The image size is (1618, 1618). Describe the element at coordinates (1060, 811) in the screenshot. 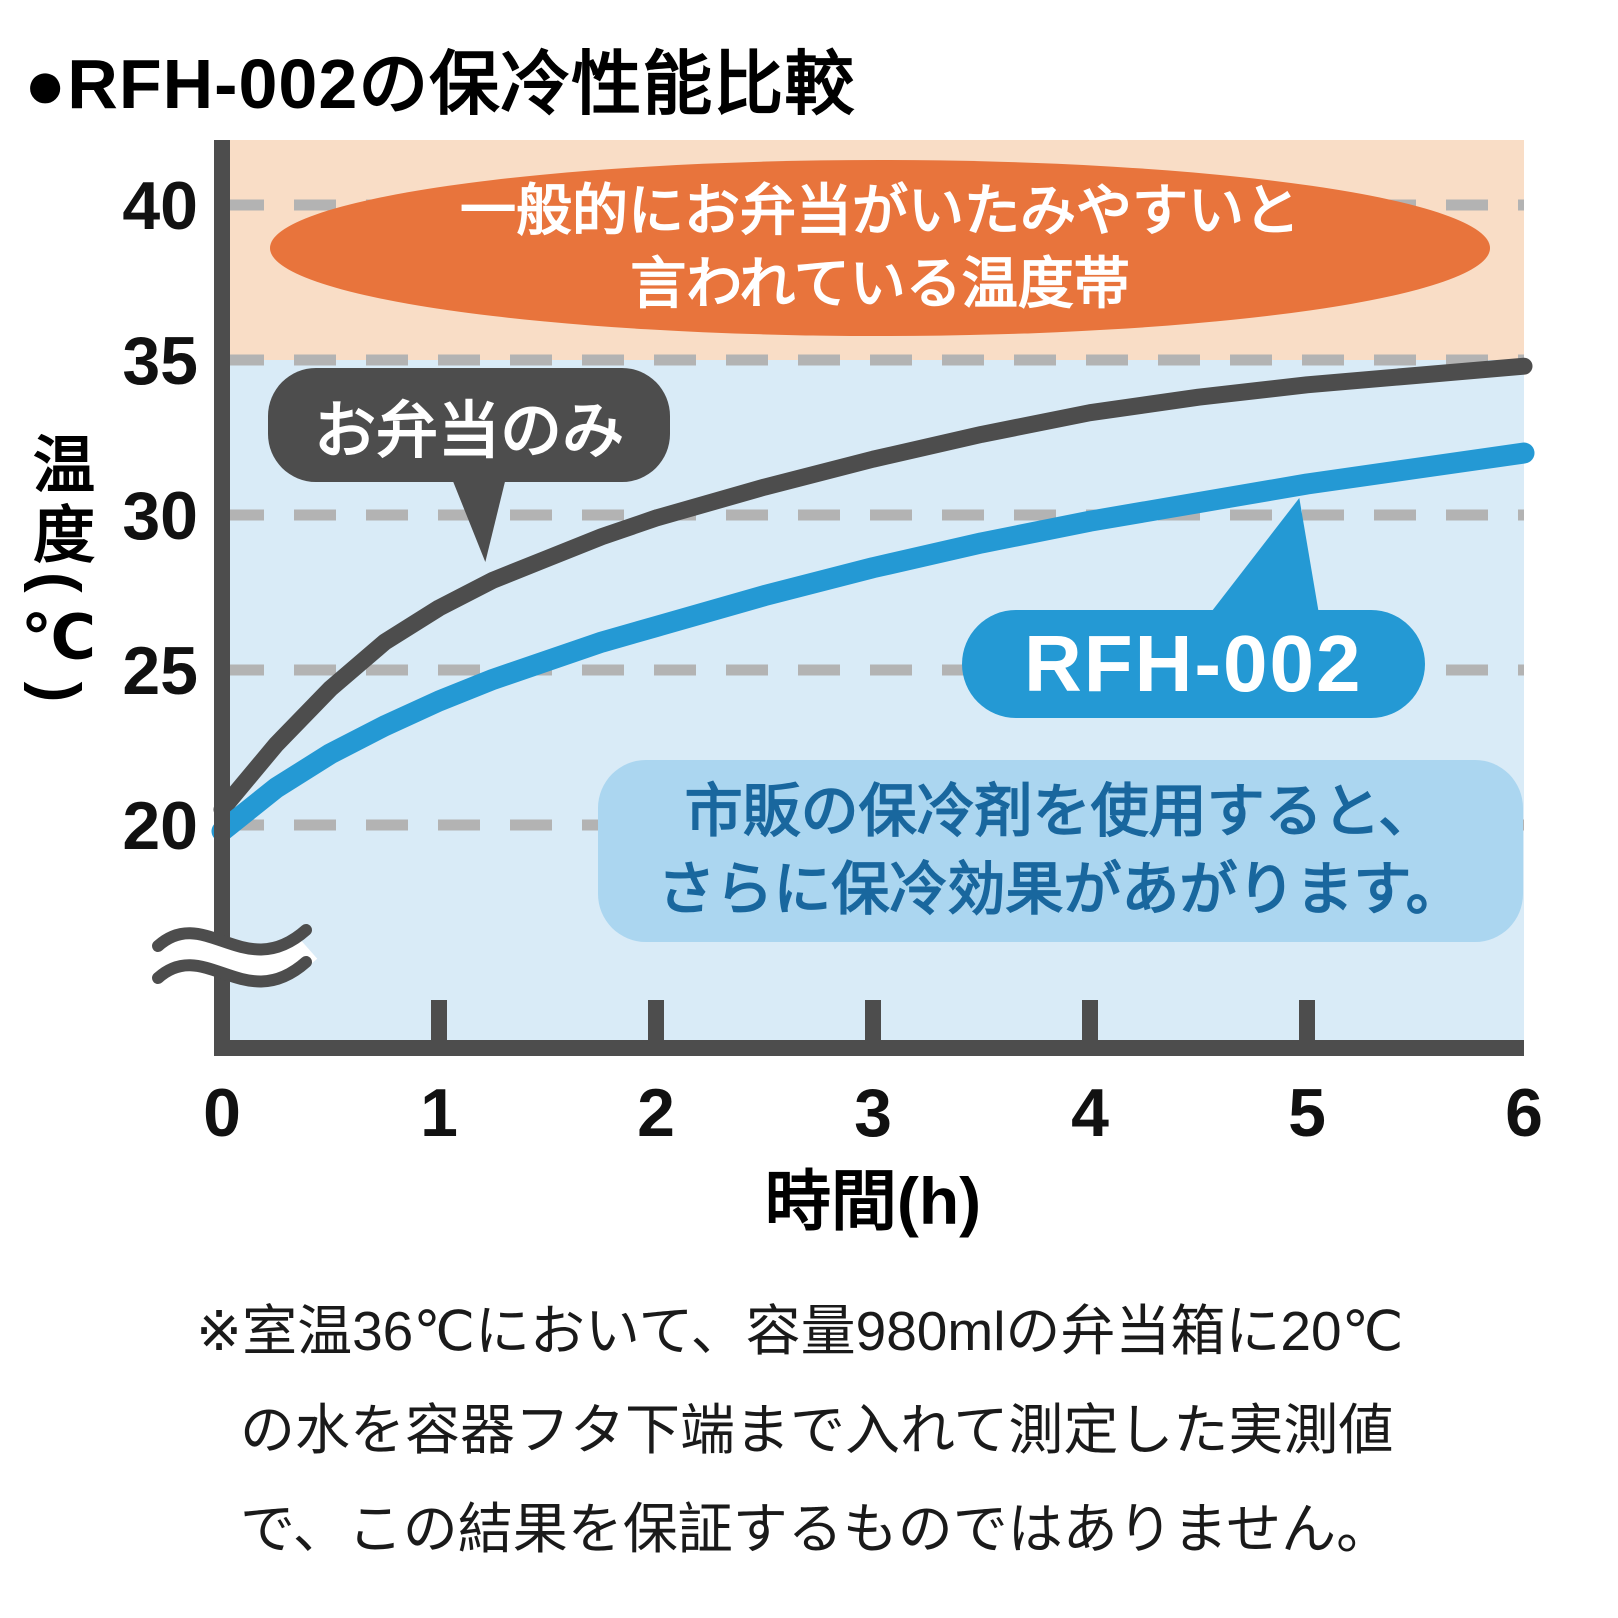

I see `note-line1: 市販の保冷剤を使用すると、` at that location.